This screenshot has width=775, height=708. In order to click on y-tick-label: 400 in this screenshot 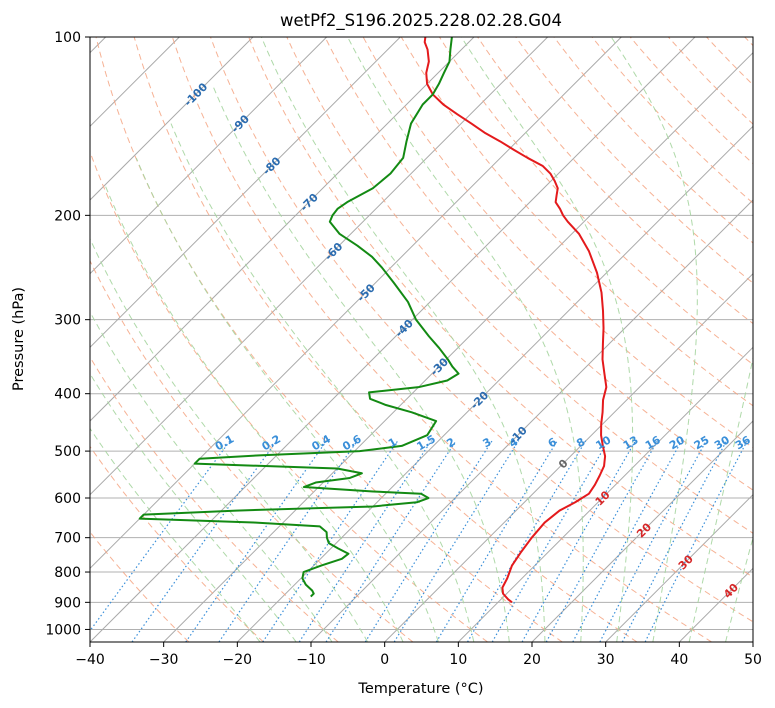, I will do `click(67, 395)`.